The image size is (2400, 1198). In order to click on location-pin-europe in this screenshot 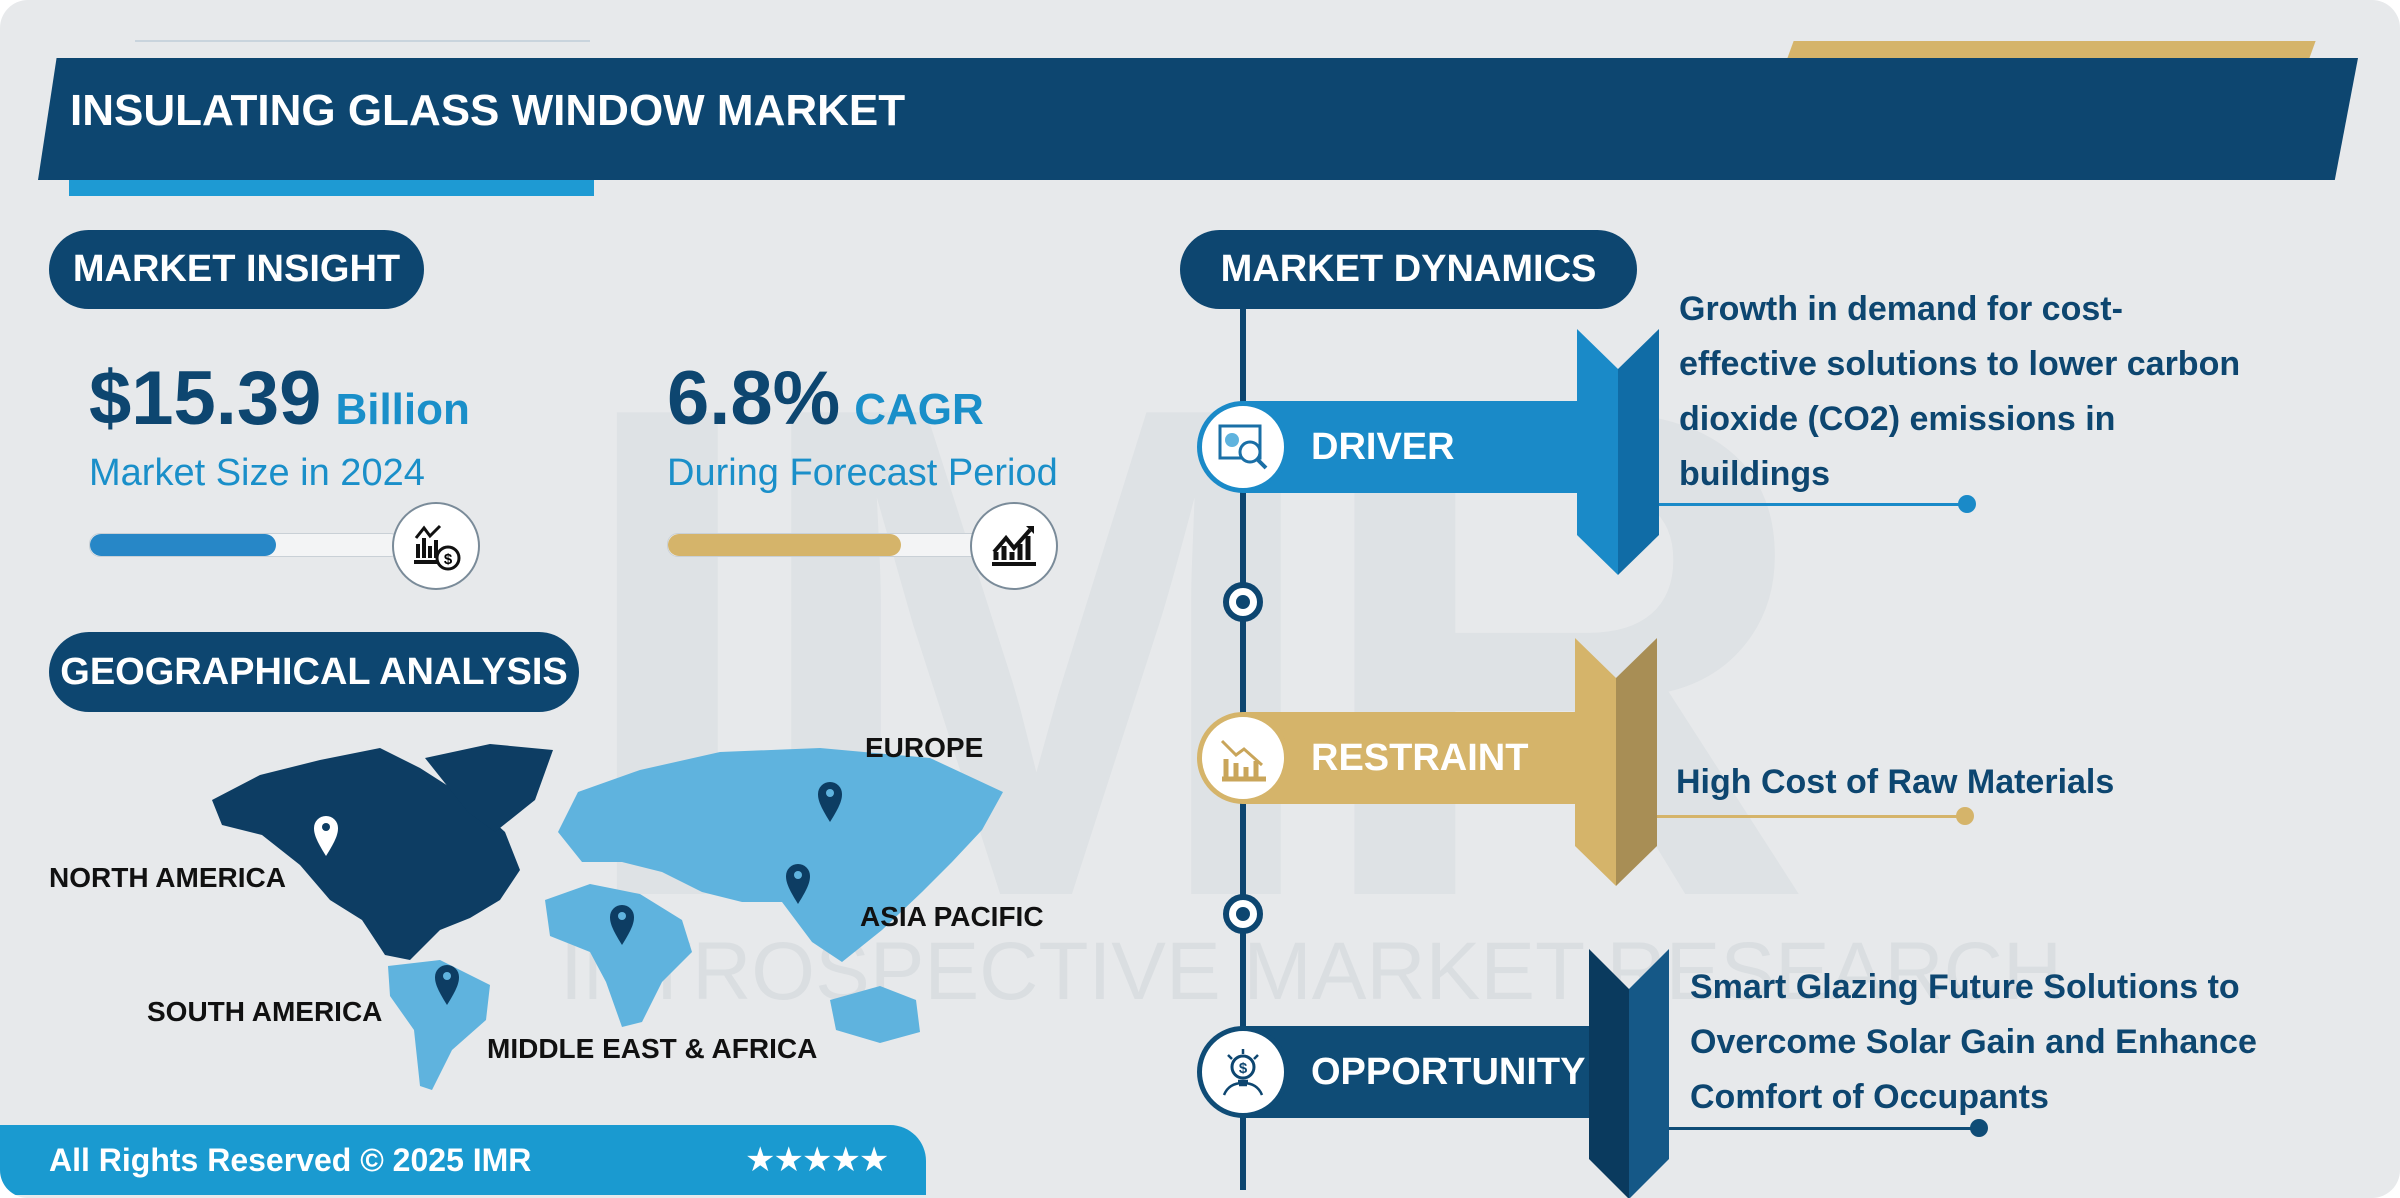, I will do `click(830, 802)`.